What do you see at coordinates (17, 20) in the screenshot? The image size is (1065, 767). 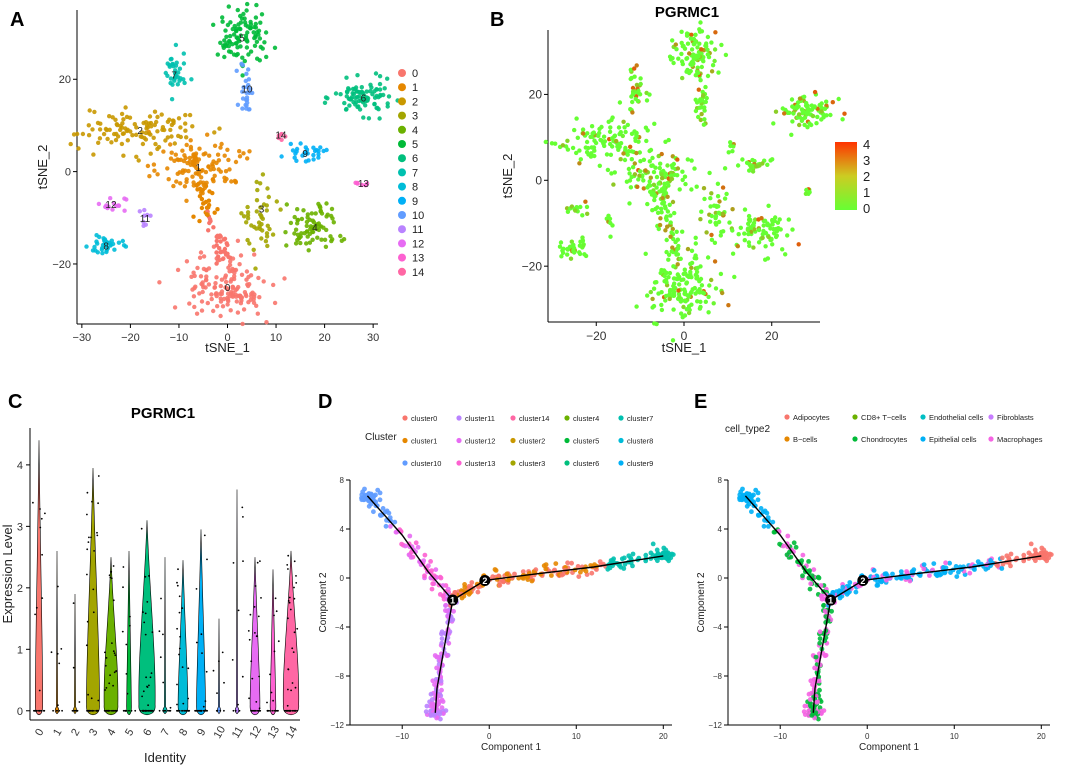 I see `panel-a-label: A` at bounding box center [17, 20].